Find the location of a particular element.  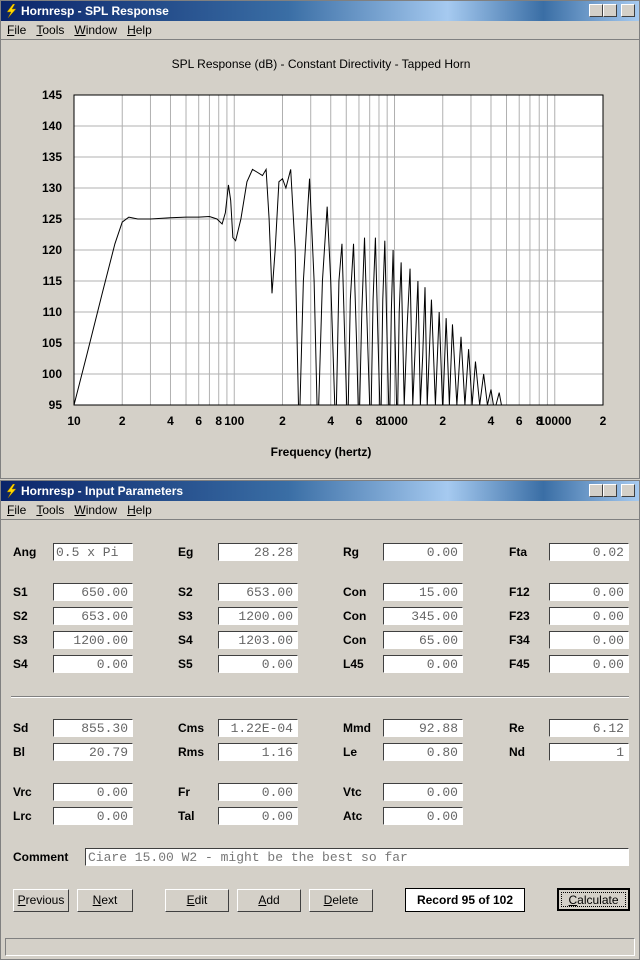

push-button: Delete is located at coordinates (341, 900).